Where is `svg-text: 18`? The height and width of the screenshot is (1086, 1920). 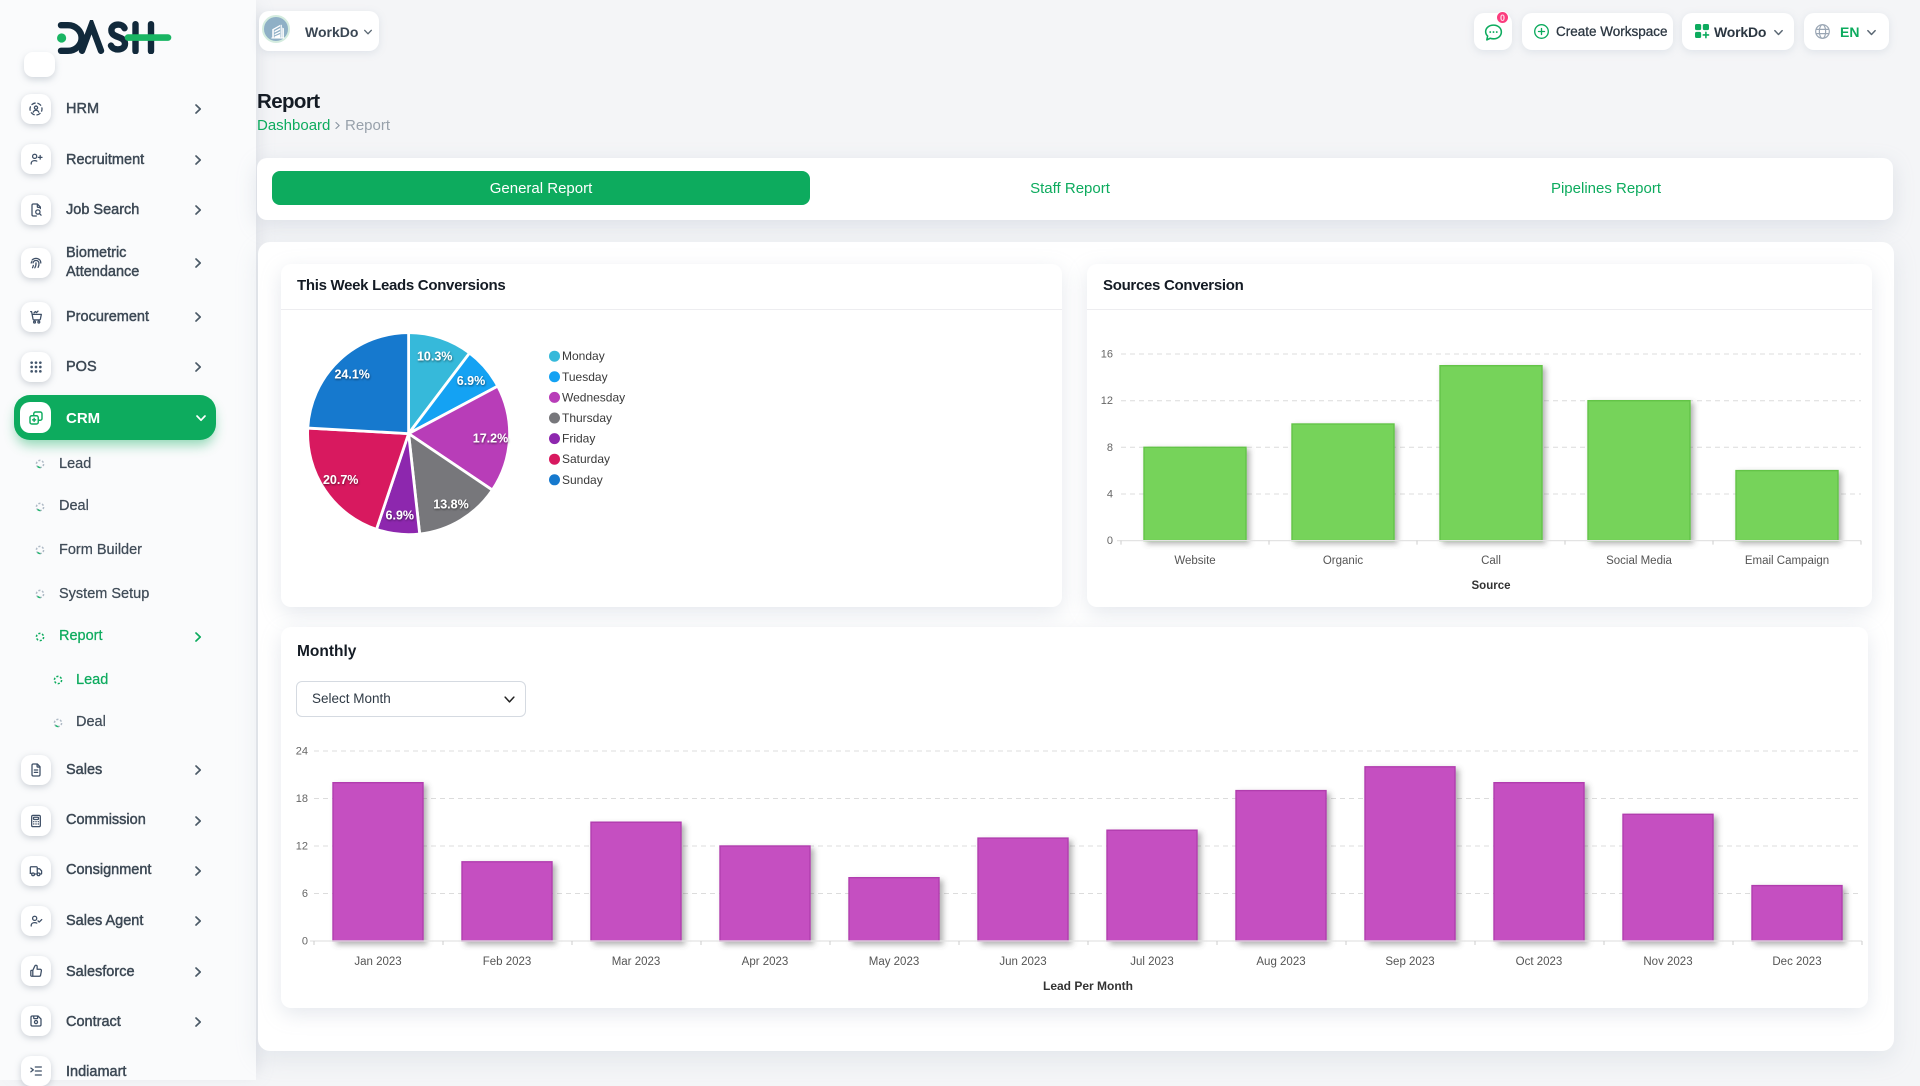
svg-text: 18 is located at coordinates (302, 799).